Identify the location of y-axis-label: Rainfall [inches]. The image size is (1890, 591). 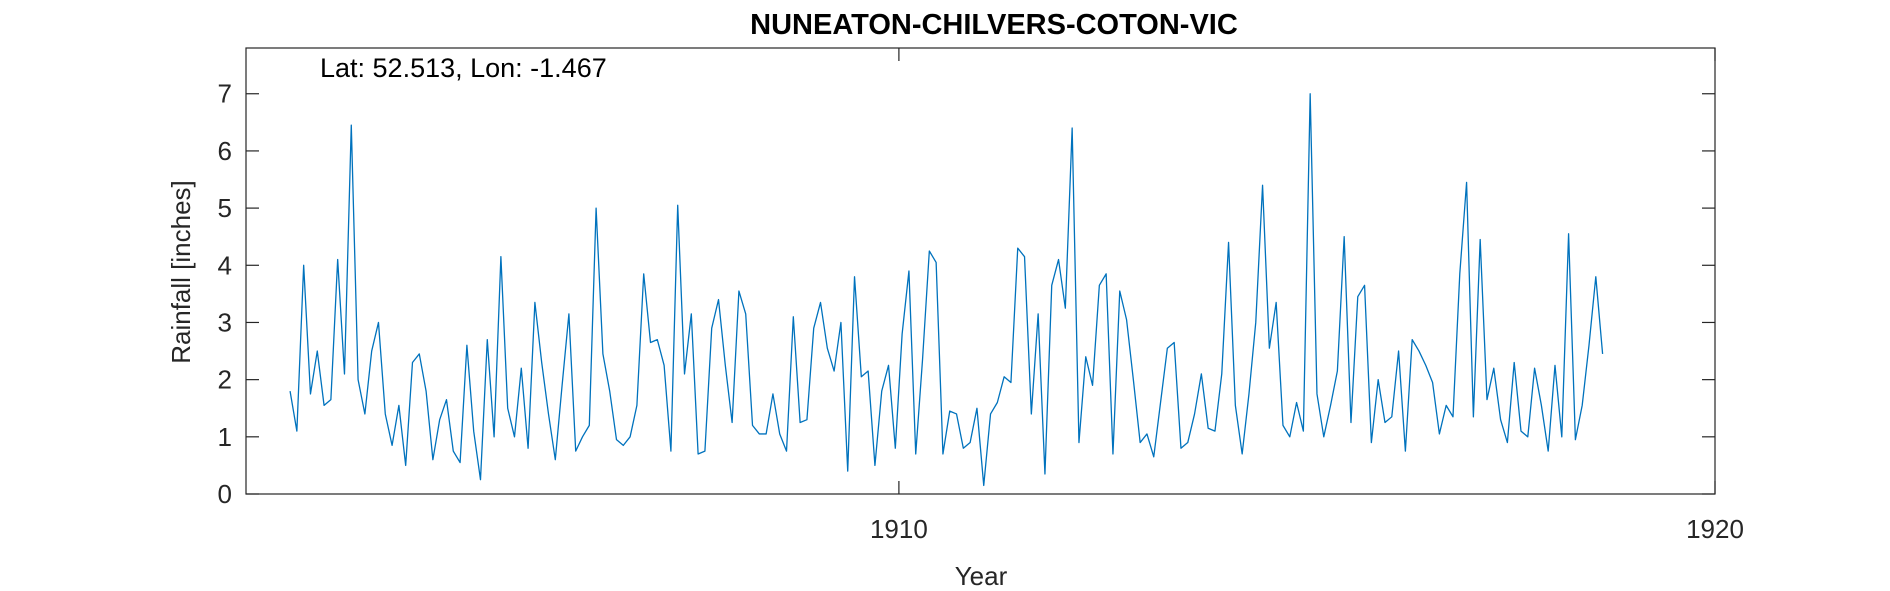
(181, 272).